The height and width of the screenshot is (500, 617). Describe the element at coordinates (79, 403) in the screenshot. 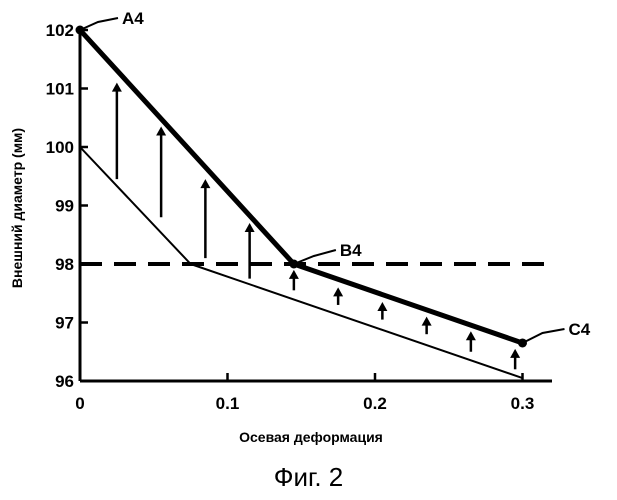

I see `x-tick-label: 0` at that location.